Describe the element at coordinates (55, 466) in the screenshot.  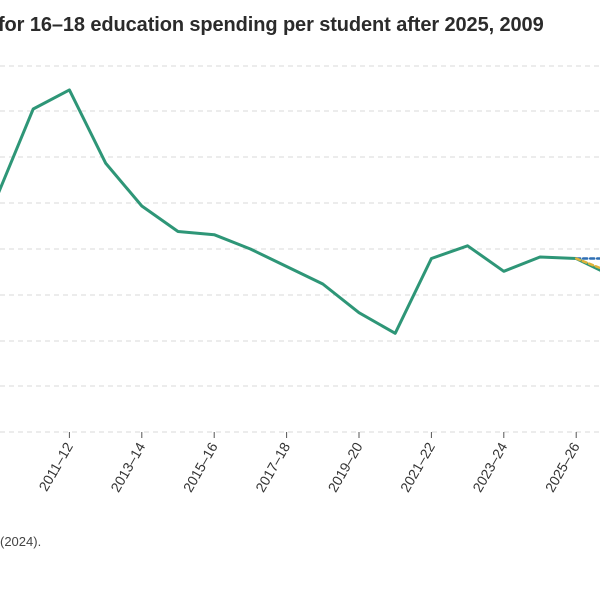
I see `x-tick-label: 2011–12` at that location.